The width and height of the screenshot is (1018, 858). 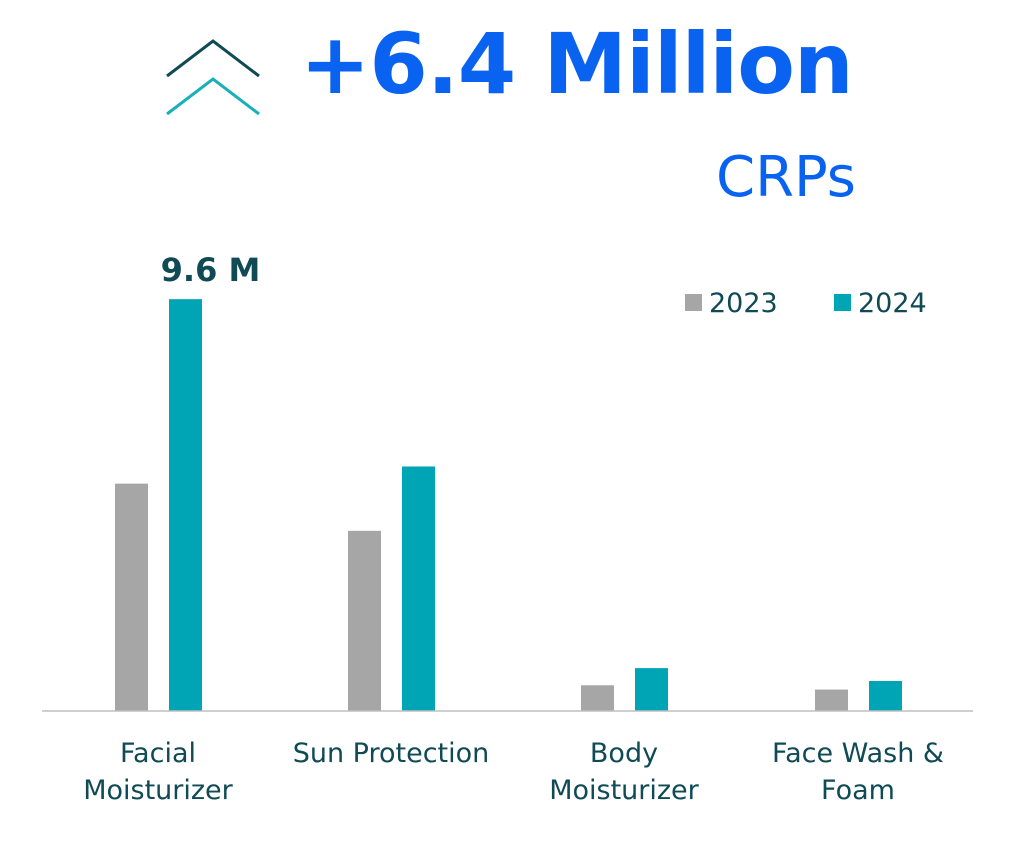 What do you see at coordinates (213, 58) in the screenshot?
I see `upper-chevron` at bounding box center [213, 58].